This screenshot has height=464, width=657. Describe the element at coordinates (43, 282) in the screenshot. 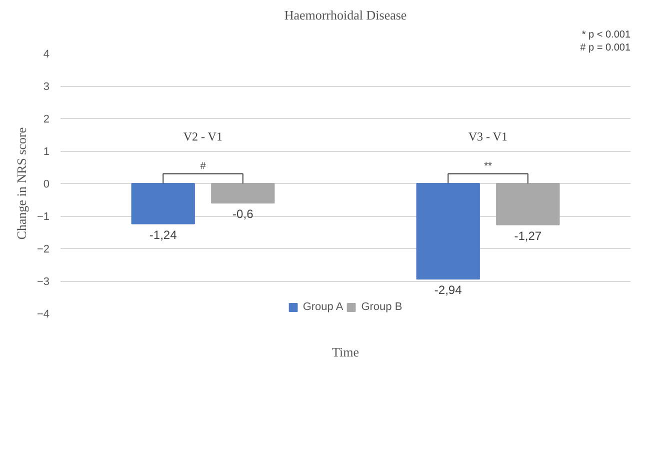

I see `y-tick-label: −3` at that location.